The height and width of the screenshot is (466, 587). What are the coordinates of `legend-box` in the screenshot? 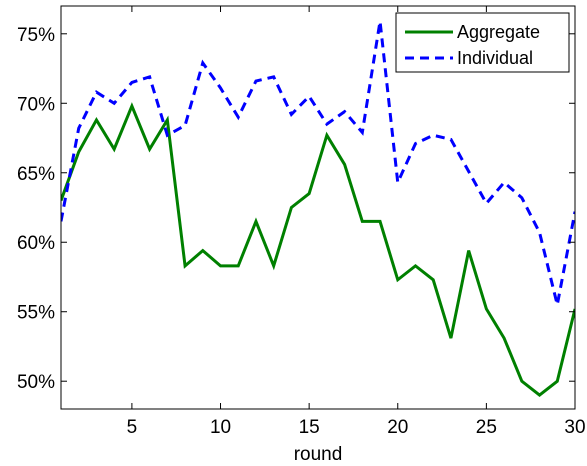 It's located at (482, 42).